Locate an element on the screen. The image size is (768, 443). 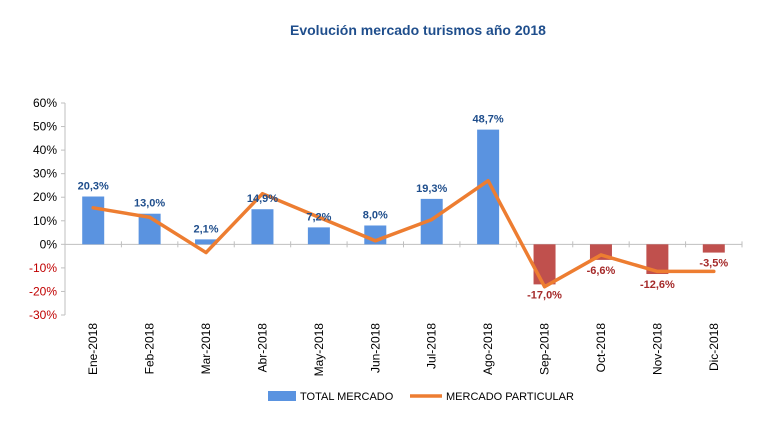
x-tick-label: Nov-2018 is located at coordinates (657, 349).